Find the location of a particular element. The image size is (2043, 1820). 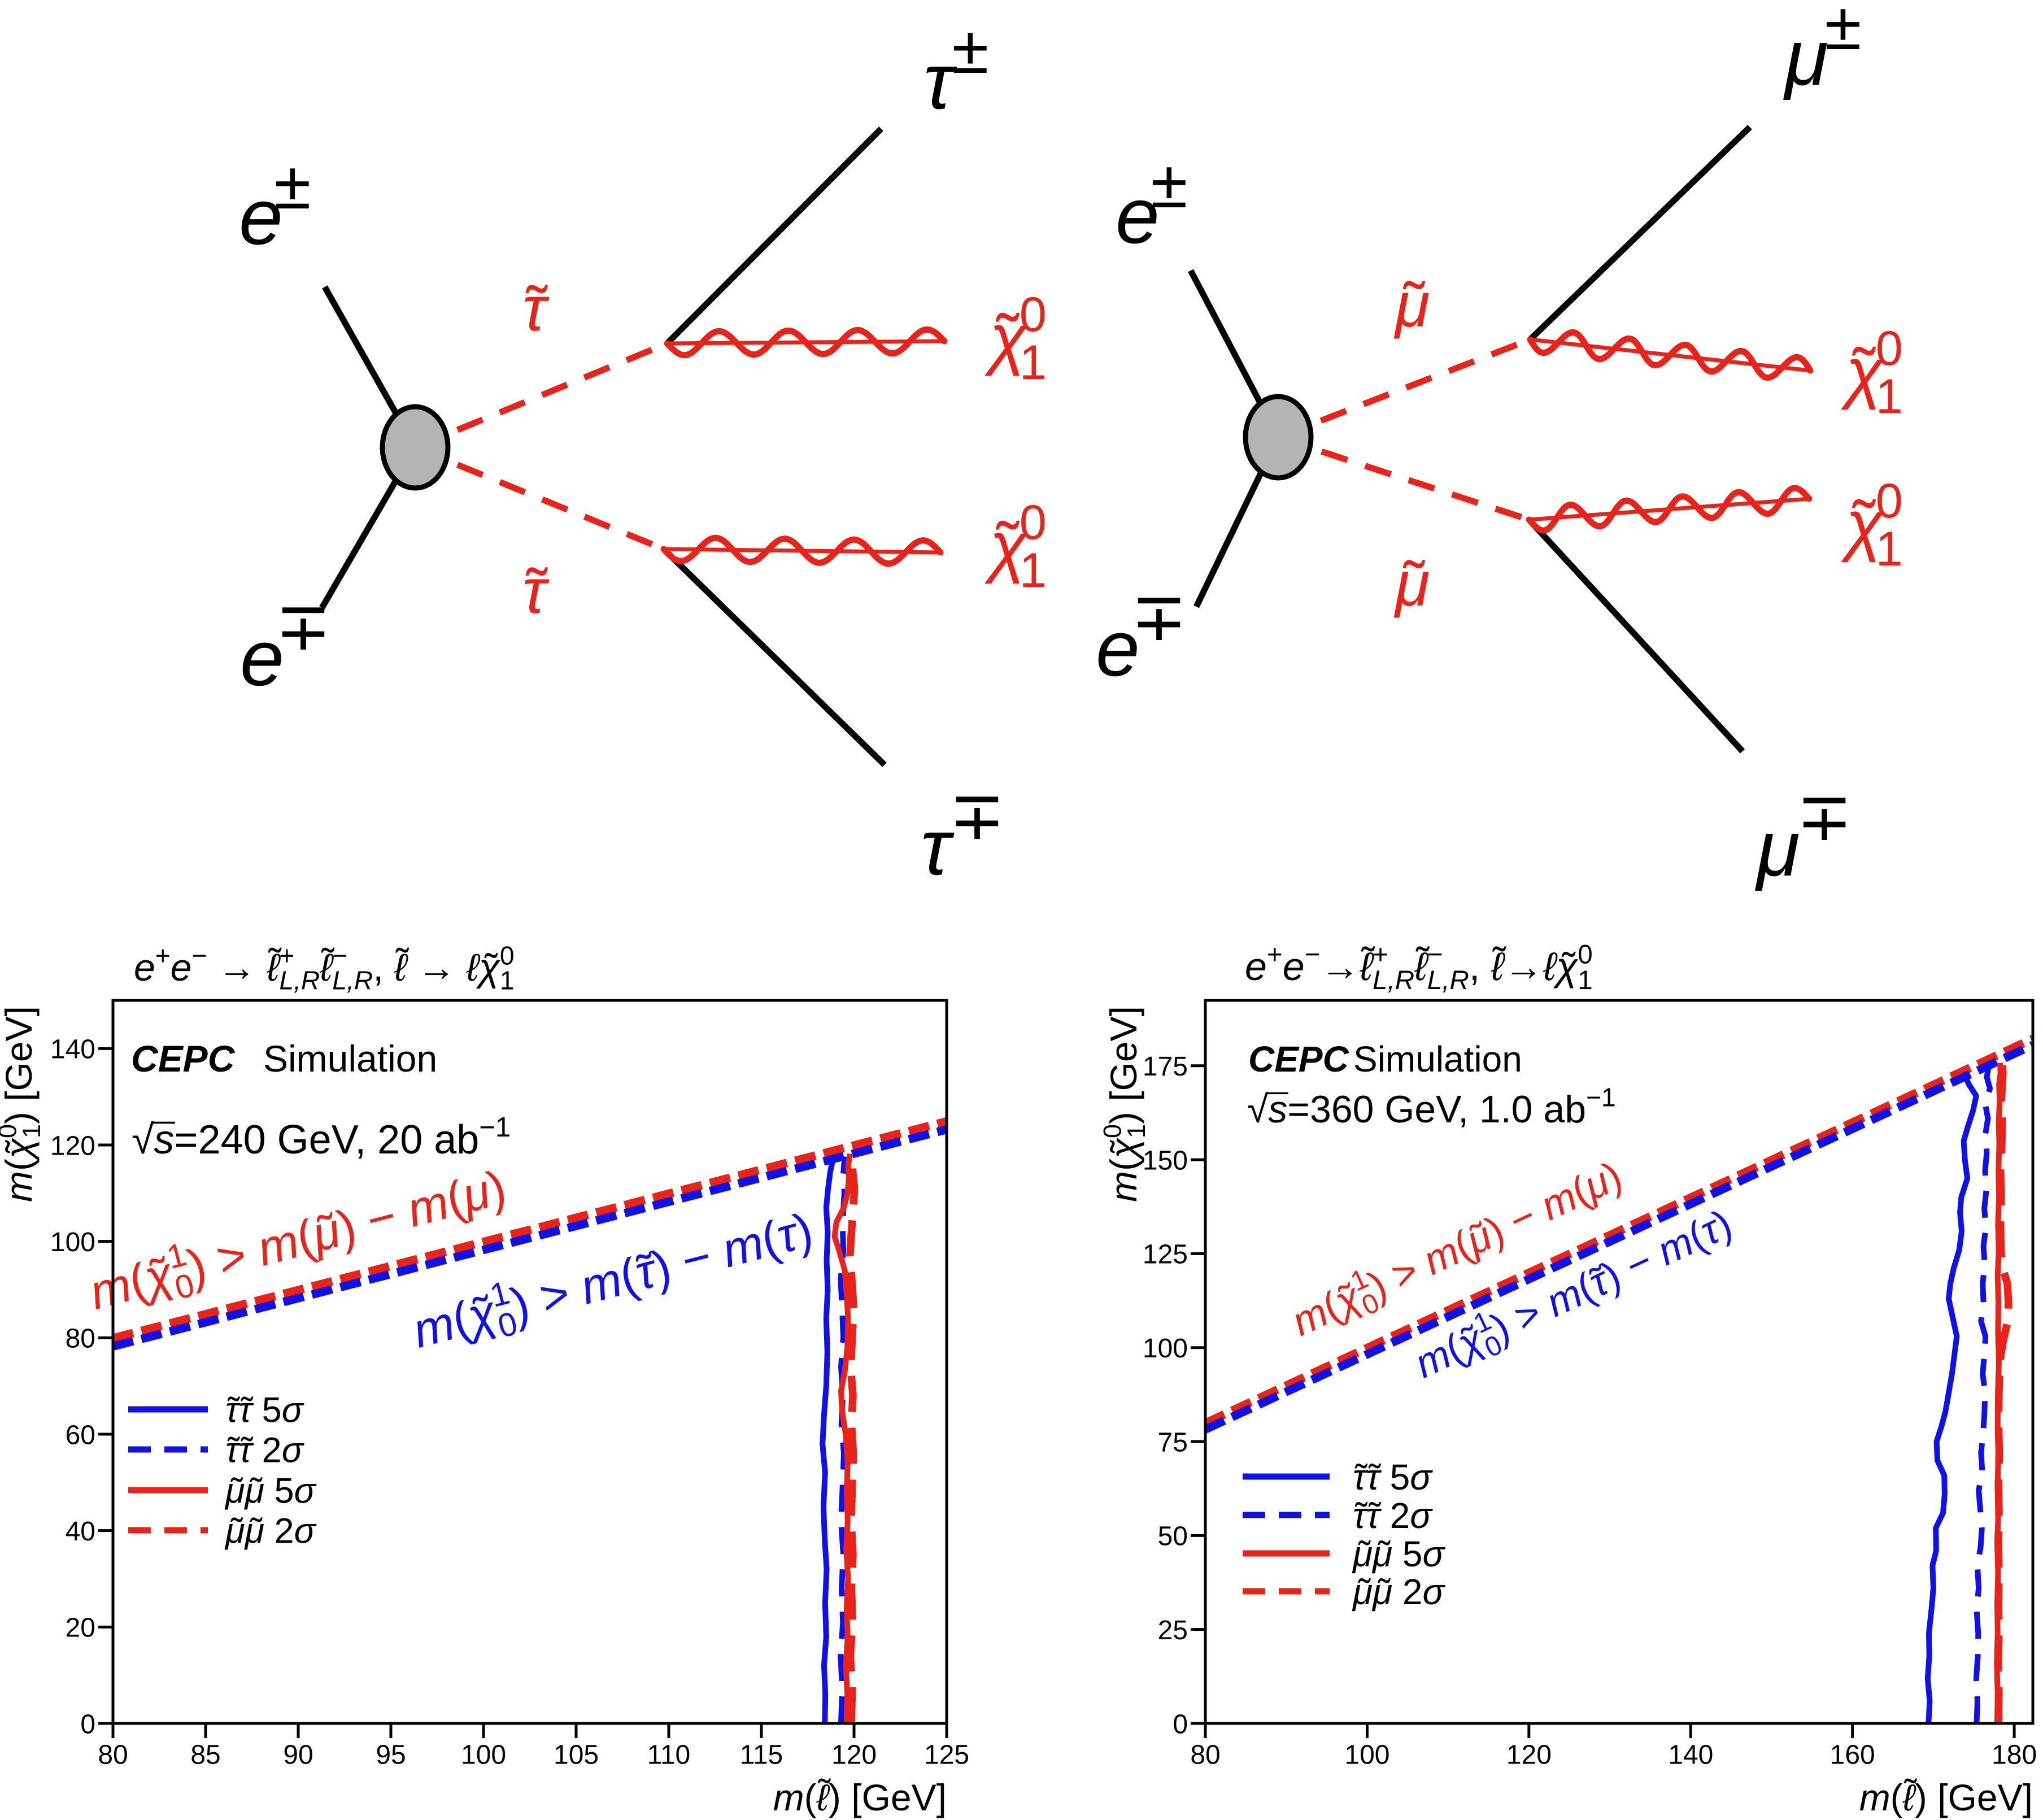

x-tick-label: 85 is located at coordinates (205, 1755).